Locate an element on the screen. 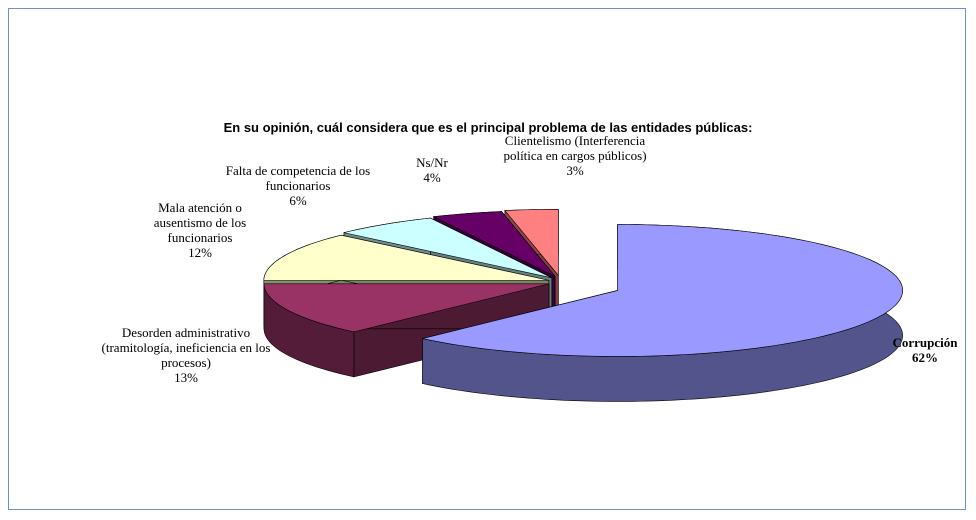  pie-slice is located at coordinates (406, 330).